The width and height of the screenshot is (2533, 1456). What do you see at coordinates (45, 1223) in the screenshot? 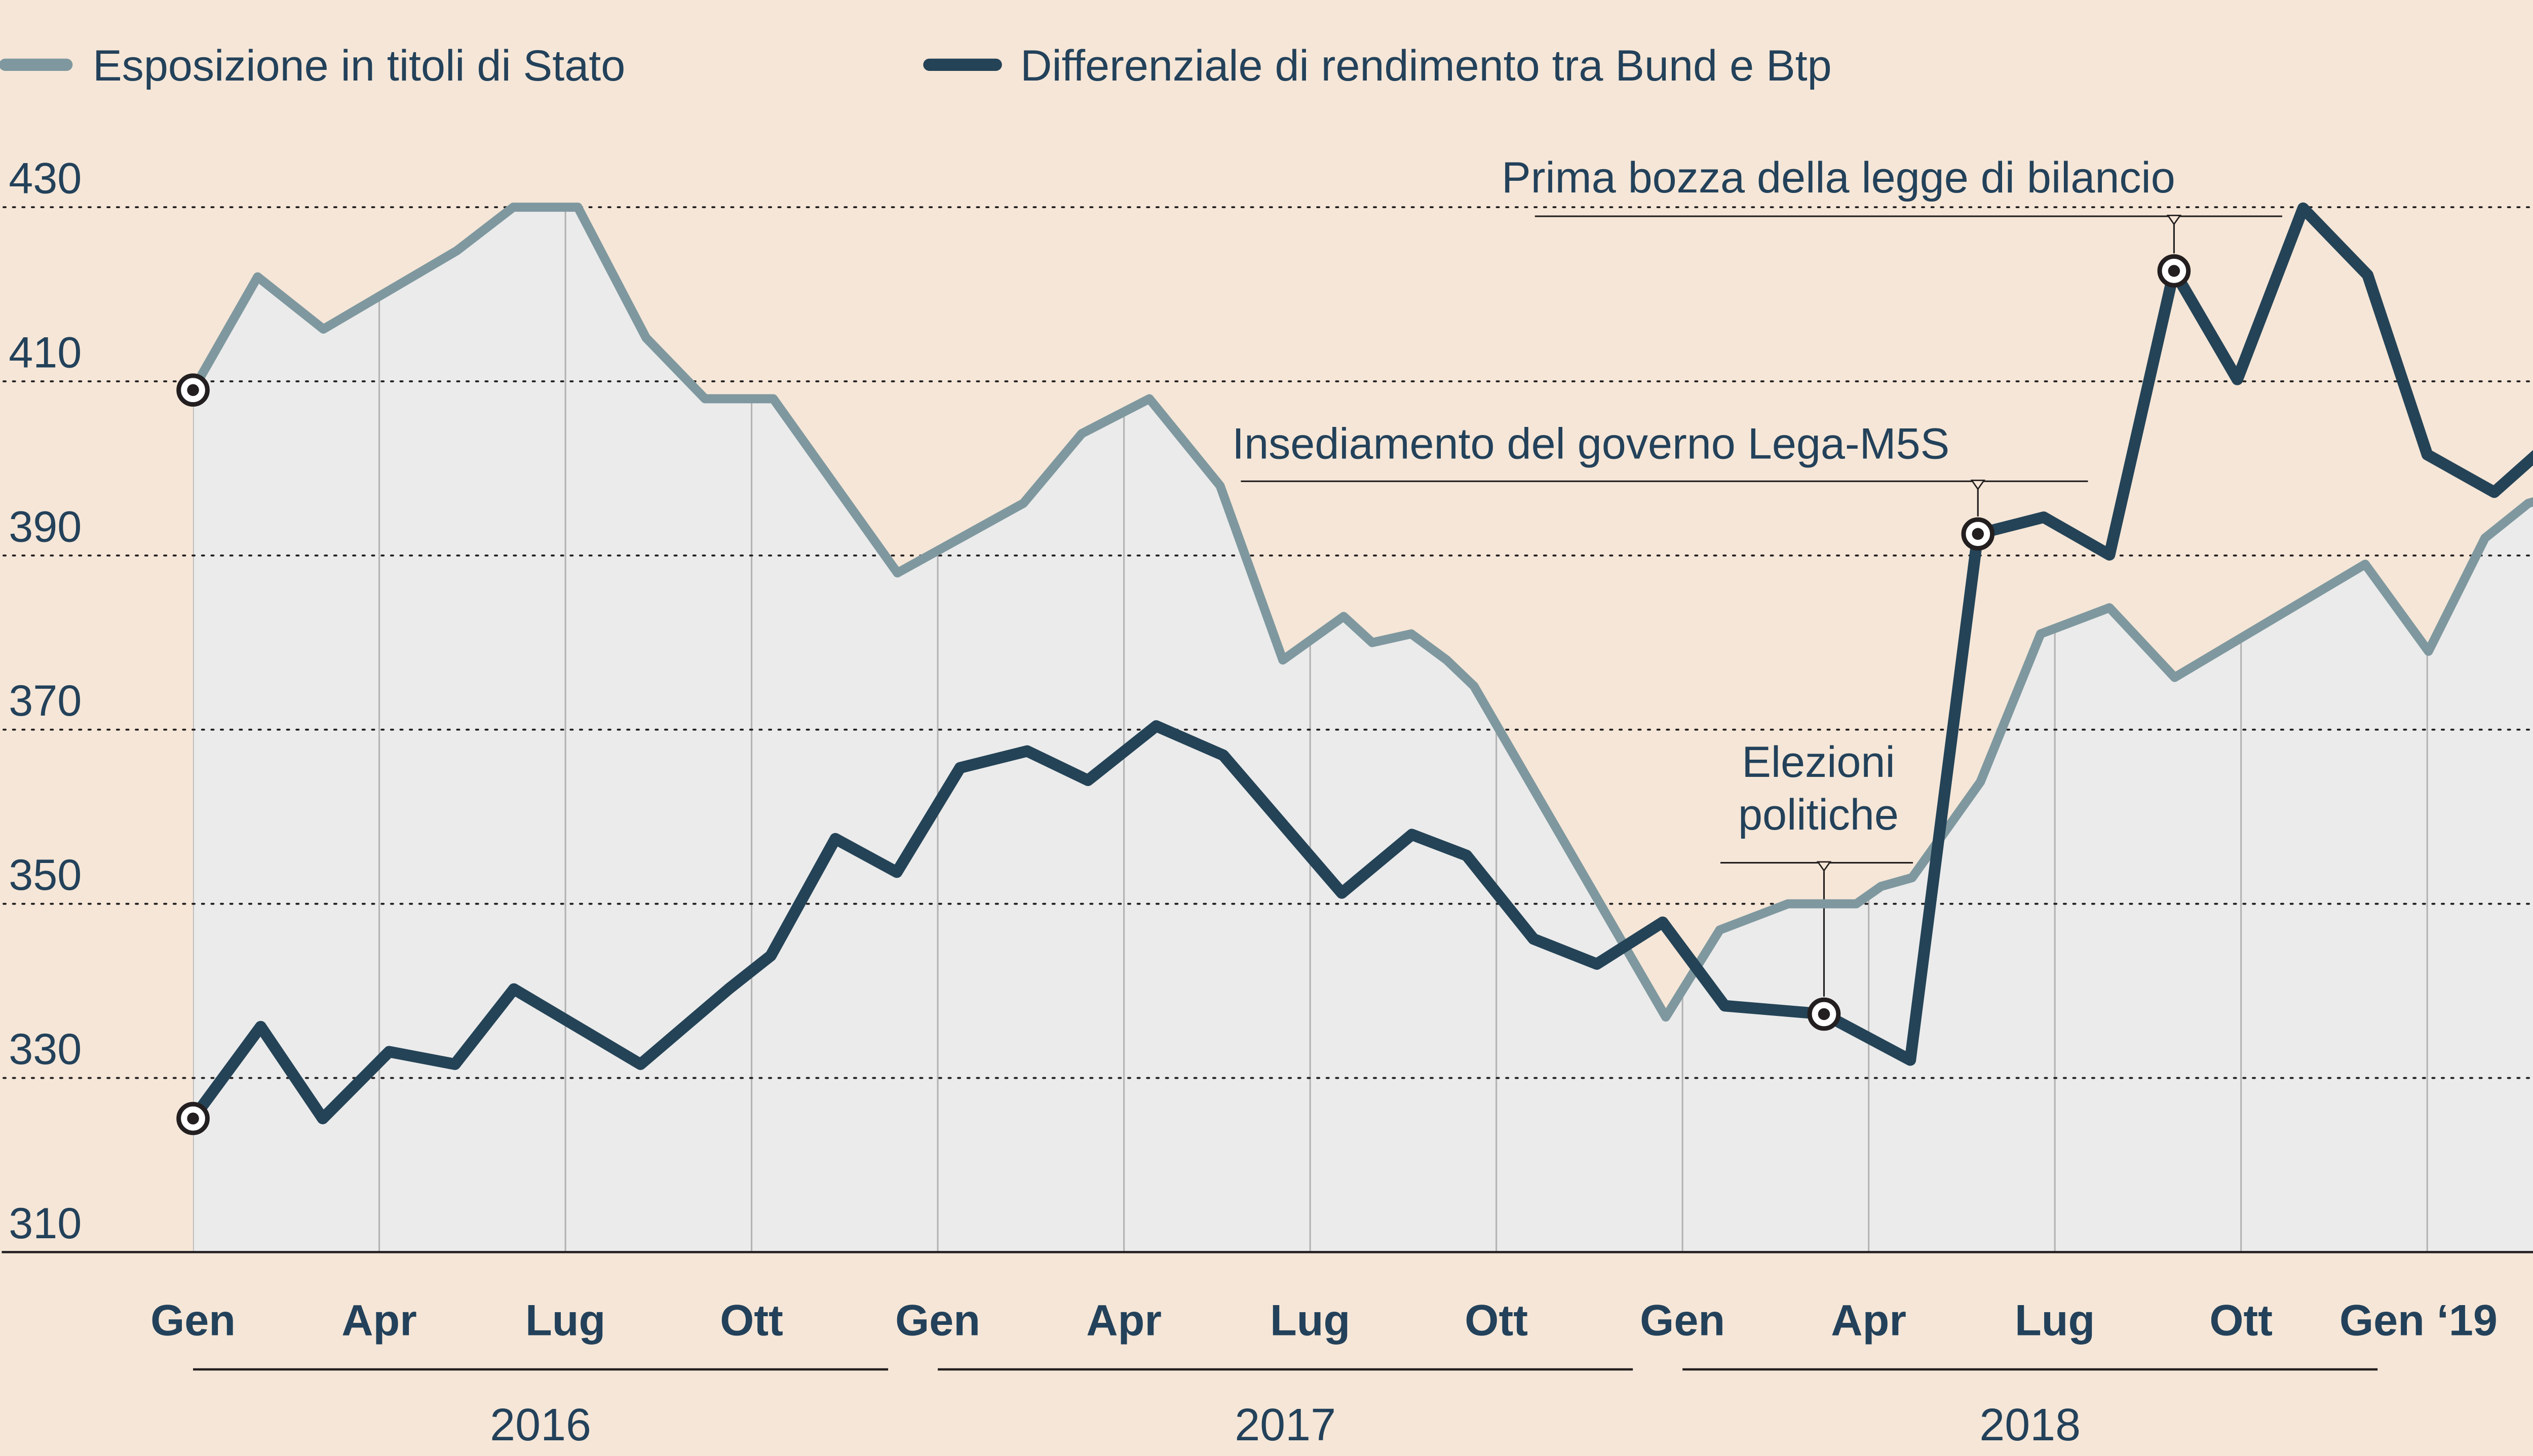
I see `left-axis-tick-label: 310` at bounding box center [45, 1223].